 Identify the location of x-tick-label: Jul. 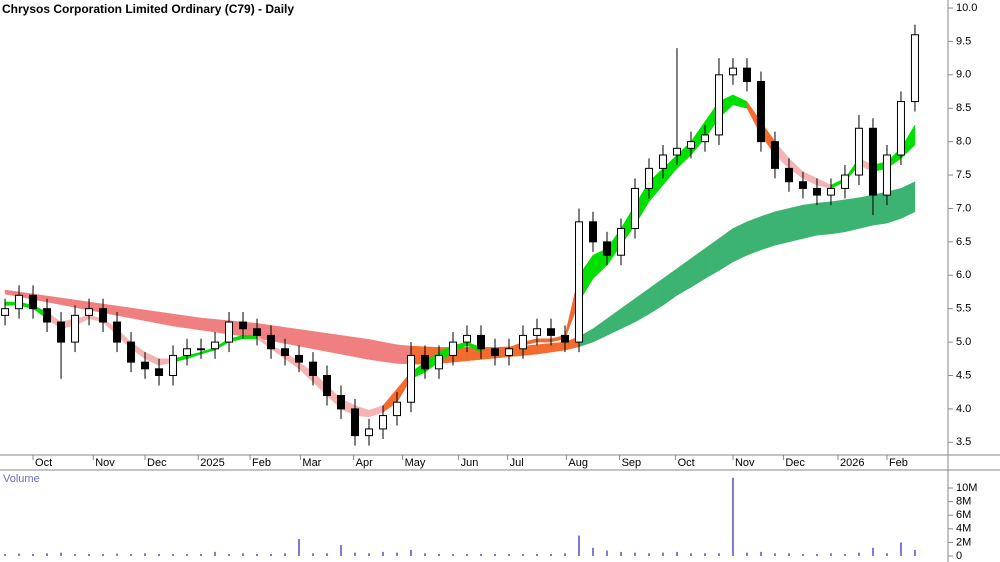
(517, 463).